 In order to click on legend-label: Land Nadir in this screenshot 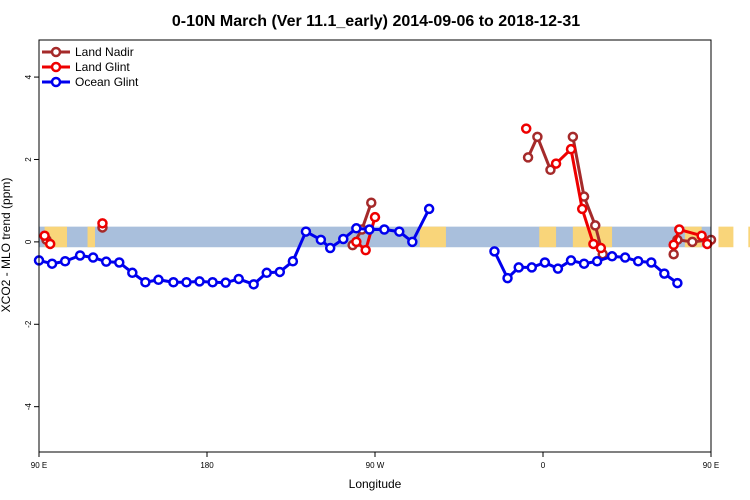, I will do `click(104, 52)`.